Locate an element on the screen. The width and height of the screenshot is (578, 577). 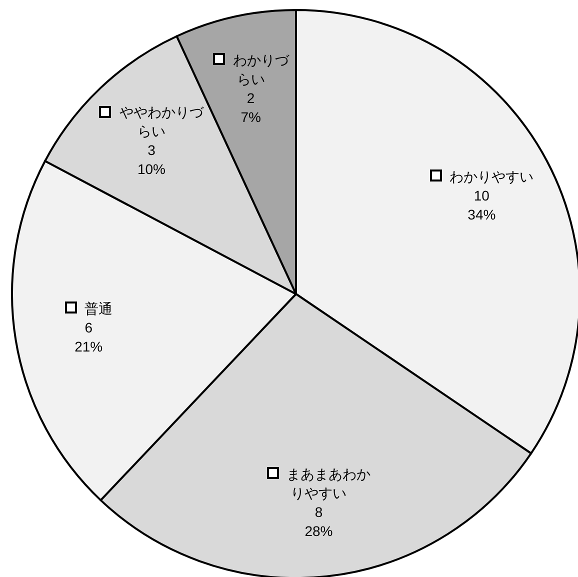
legend-label: 普通 is located at coordinates (99, 309).